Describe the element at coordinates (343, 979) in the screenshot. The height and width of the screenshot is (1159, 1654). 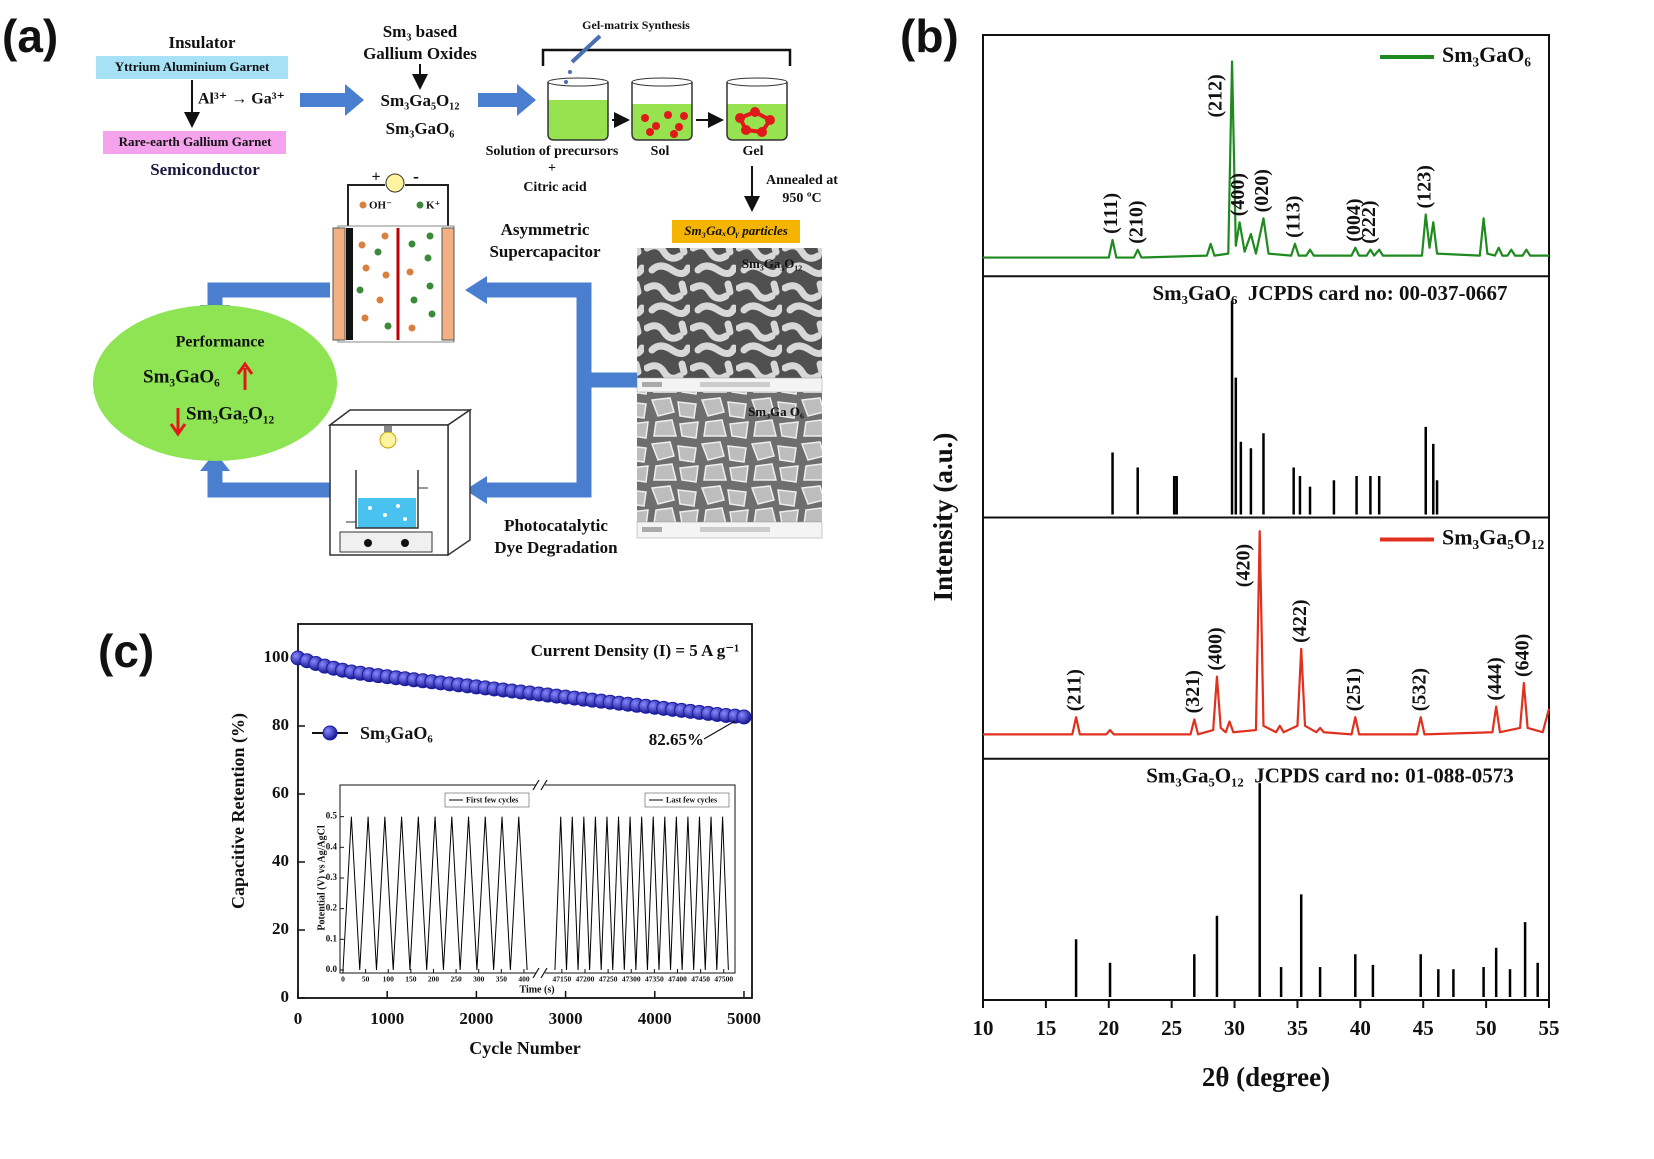
I see `inset-x-tick-label: 0` at that location.